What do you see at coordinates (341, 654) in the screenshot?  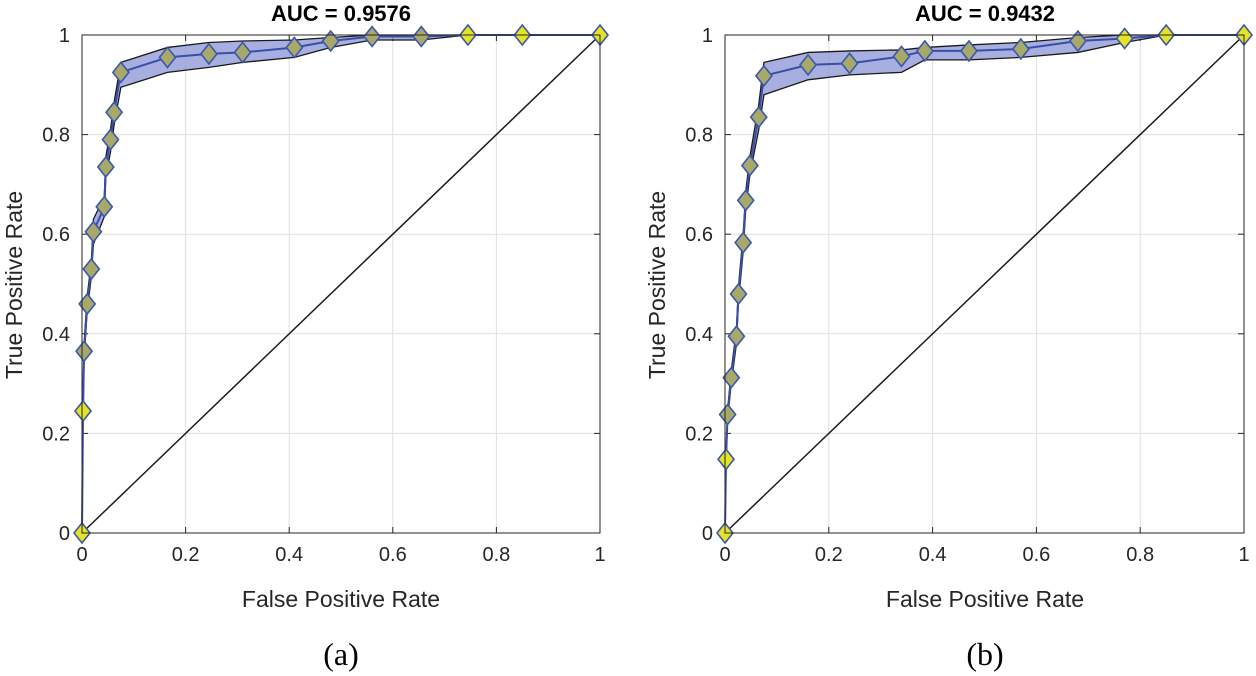 I see `panel-caption: (a)` at bounding box center [341, 654].